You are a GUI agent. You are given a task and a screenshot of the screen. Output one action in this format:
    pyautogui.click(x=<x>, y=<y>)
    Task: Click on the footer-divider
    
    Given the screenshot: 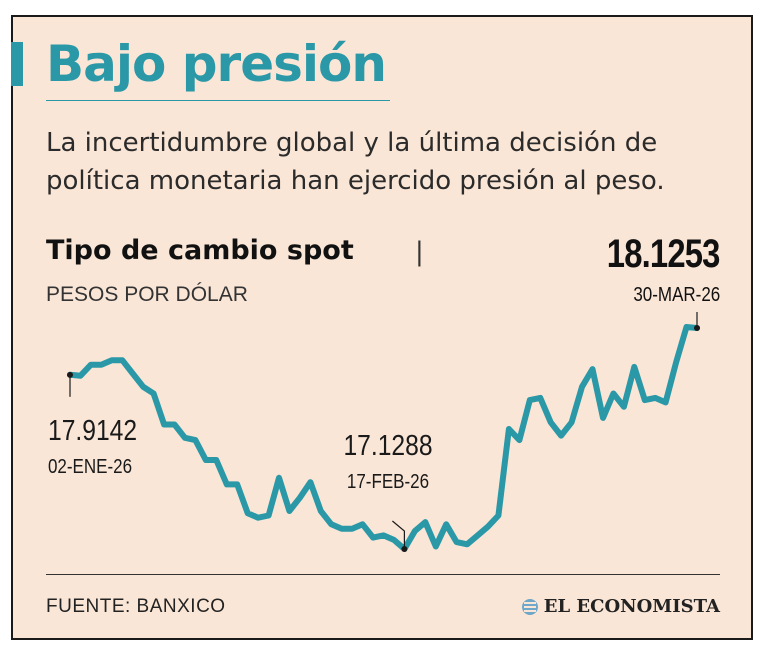 What is the action you would take?
    pyautogui.click(x=383, y=574)
    